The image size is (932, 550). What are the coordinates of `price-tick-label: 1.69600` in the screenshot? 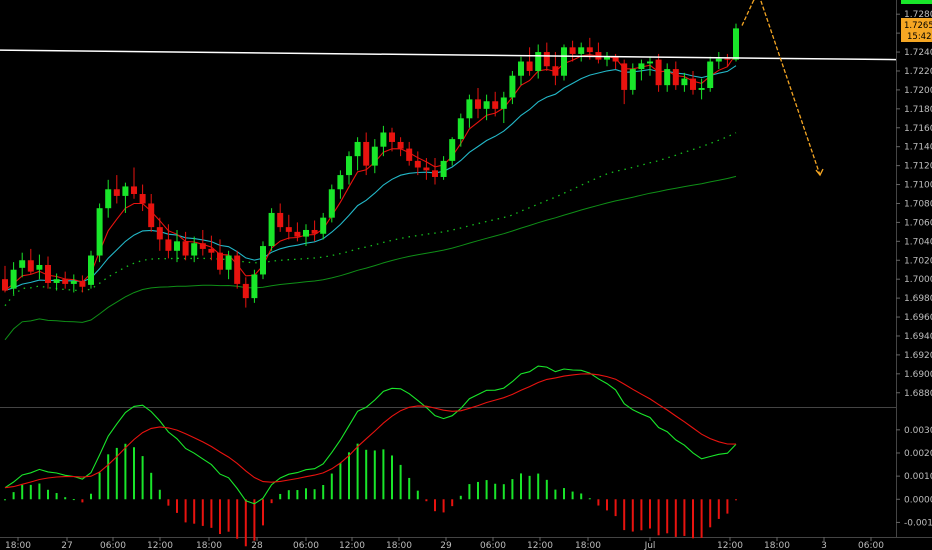 It's located at (918, 318).